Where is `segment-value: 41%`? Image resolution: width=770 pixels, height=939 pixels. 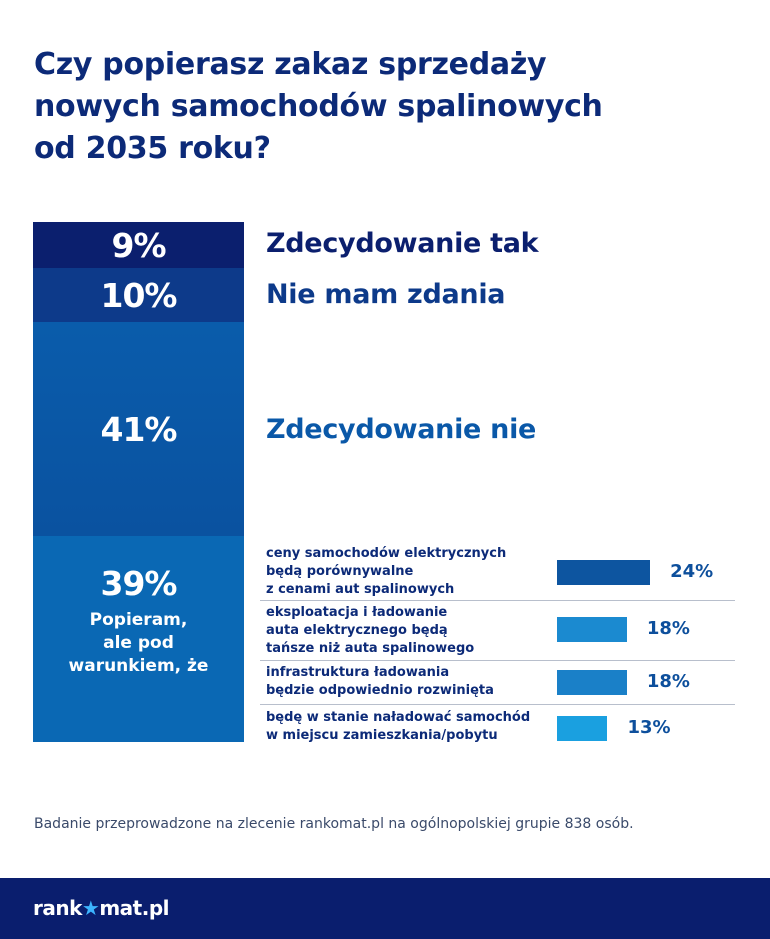
segment-value: 41% is located at coordinates (139, 429).